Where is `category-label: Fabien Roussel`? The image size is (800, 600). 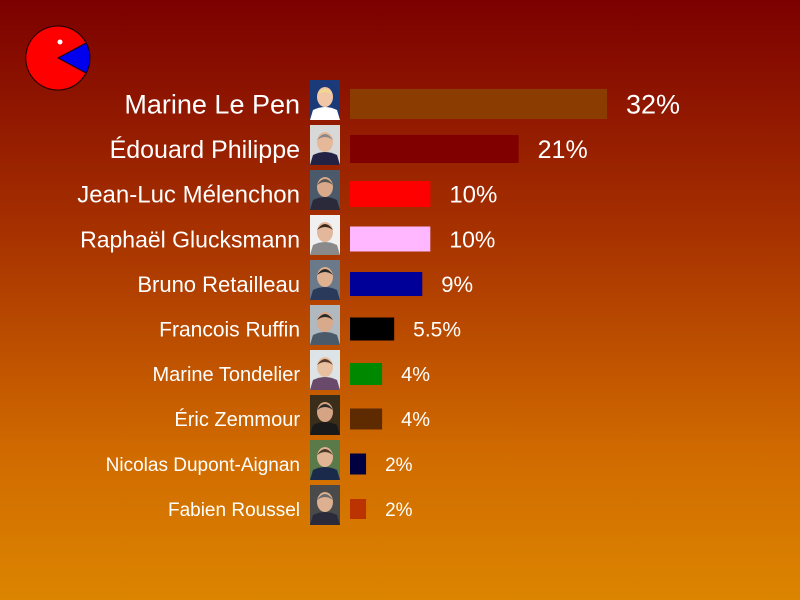 category-label: Fabien Roussel is located at coordinates (234, 510).